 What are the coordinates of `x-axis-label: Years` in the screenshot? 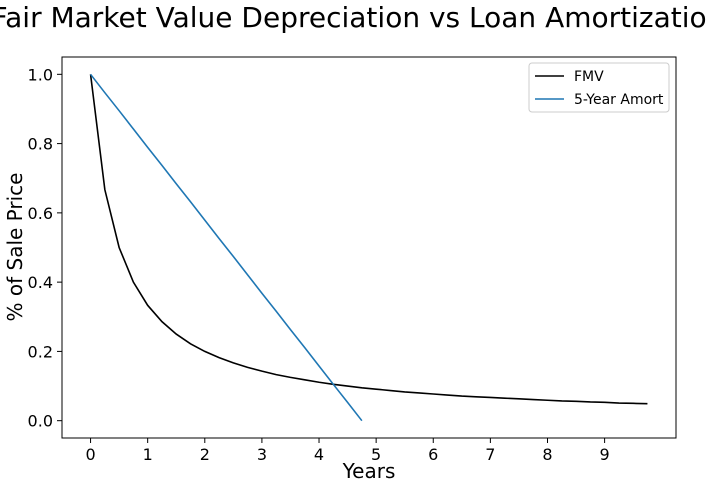 It's located at (369, 471).